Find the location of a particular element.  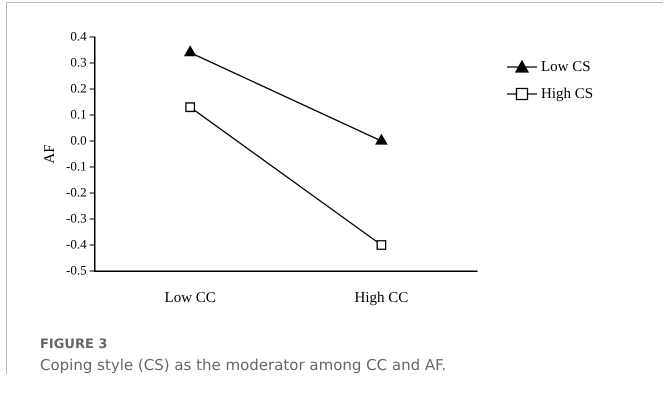

legend-label: High CS is located at coordinates (567, 94).